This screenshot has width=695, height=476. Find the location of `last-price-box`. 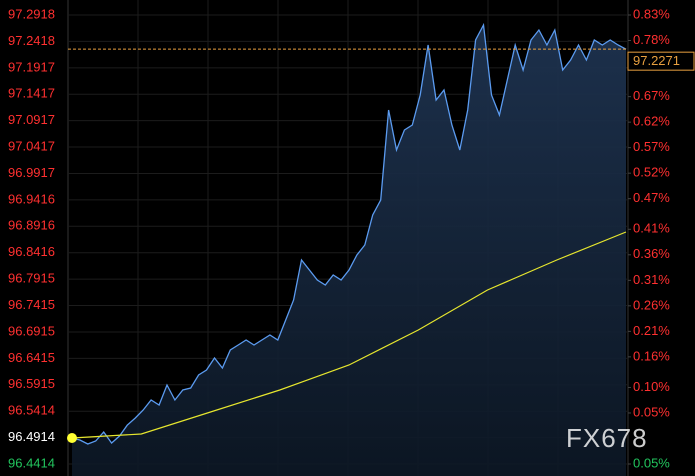

last-price-box is located at coordinates (661, 61).